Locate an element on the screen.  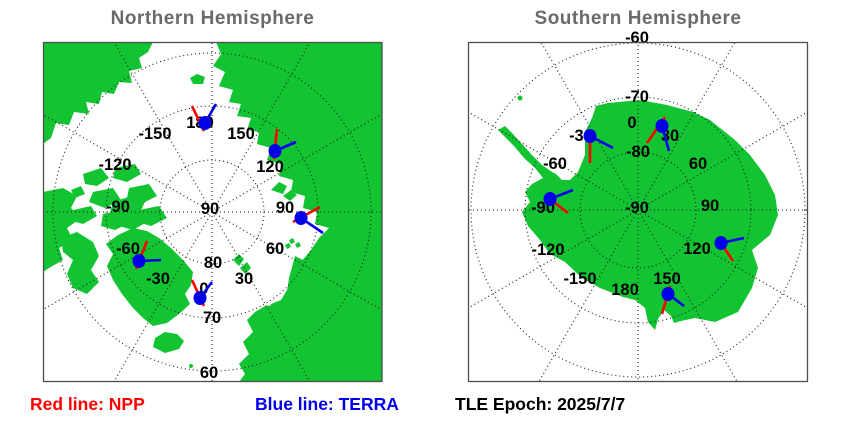
north-satellite-markers is located at coordinates (228, 205).